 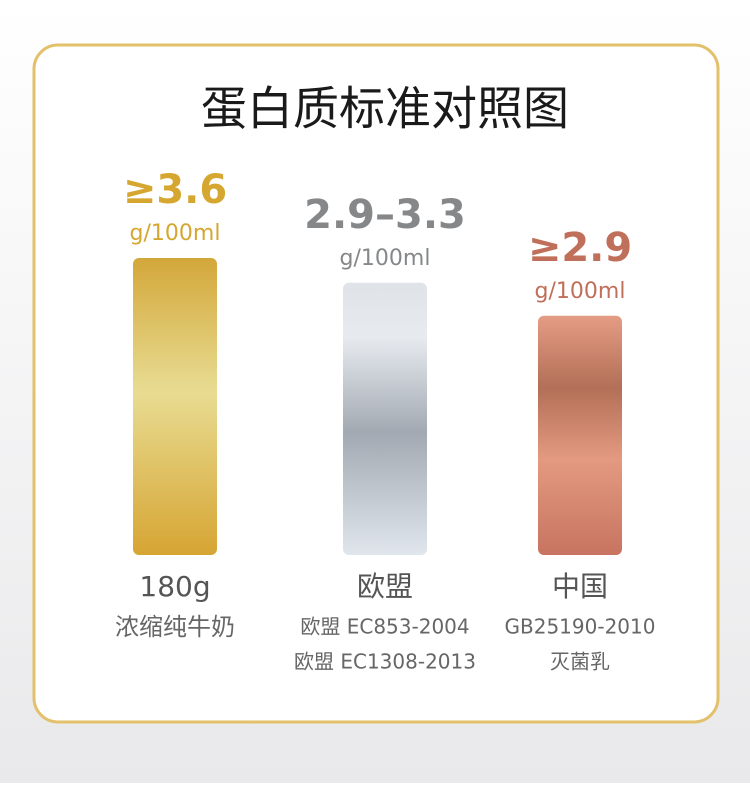 I want to click on value-label: 2.9–3.3, so click(x=385, y=215).